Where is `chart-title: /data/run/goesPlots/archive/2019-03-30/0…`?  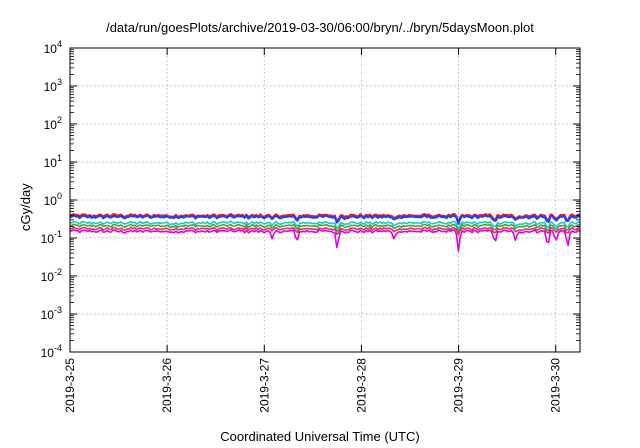 chart-title: /data/run/goesPlots/archive/2019-03-30/0… is located at coordinates (320, 27).